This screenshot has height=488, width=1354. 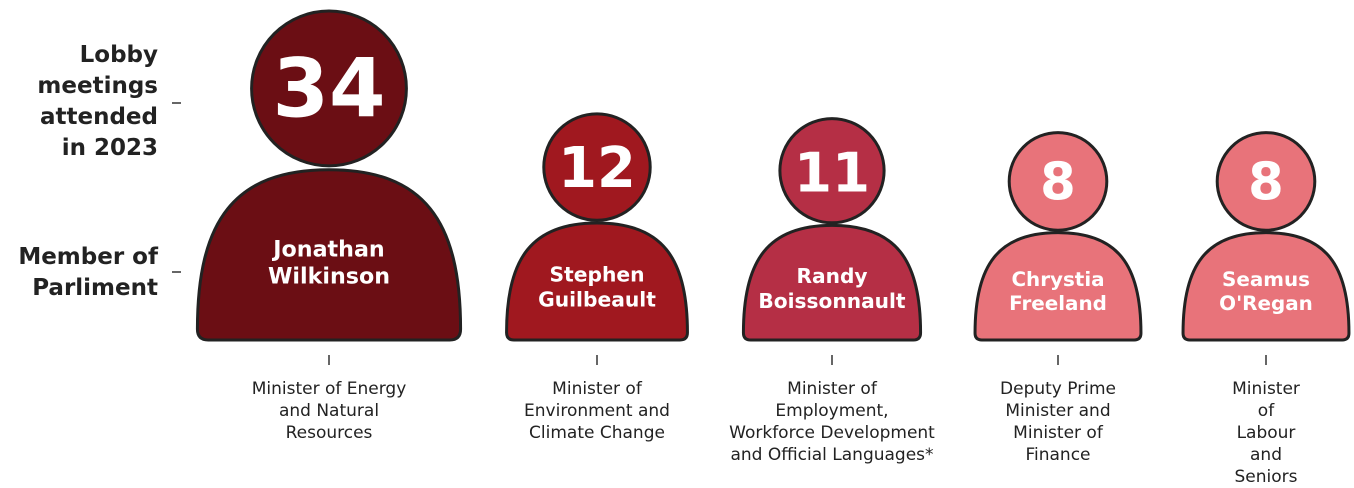 I want to click on person-name: Jonathan Wilkinson, so click(x=329, y=263).